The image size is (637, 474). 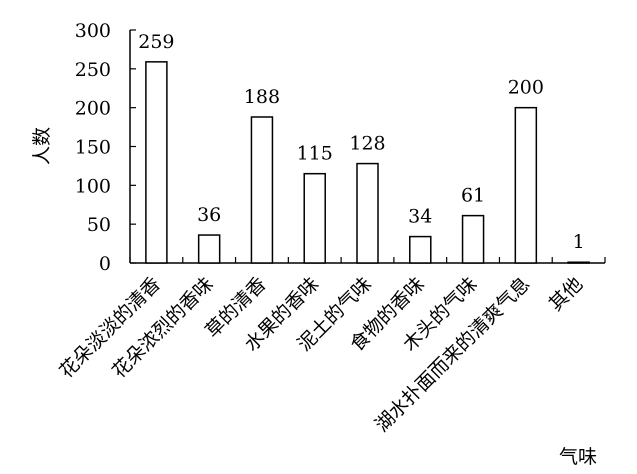 What do you see at coordinates (93, 109) in the screenshot?
I see `y-tick-label: 200` at bounding box center [93, 109].